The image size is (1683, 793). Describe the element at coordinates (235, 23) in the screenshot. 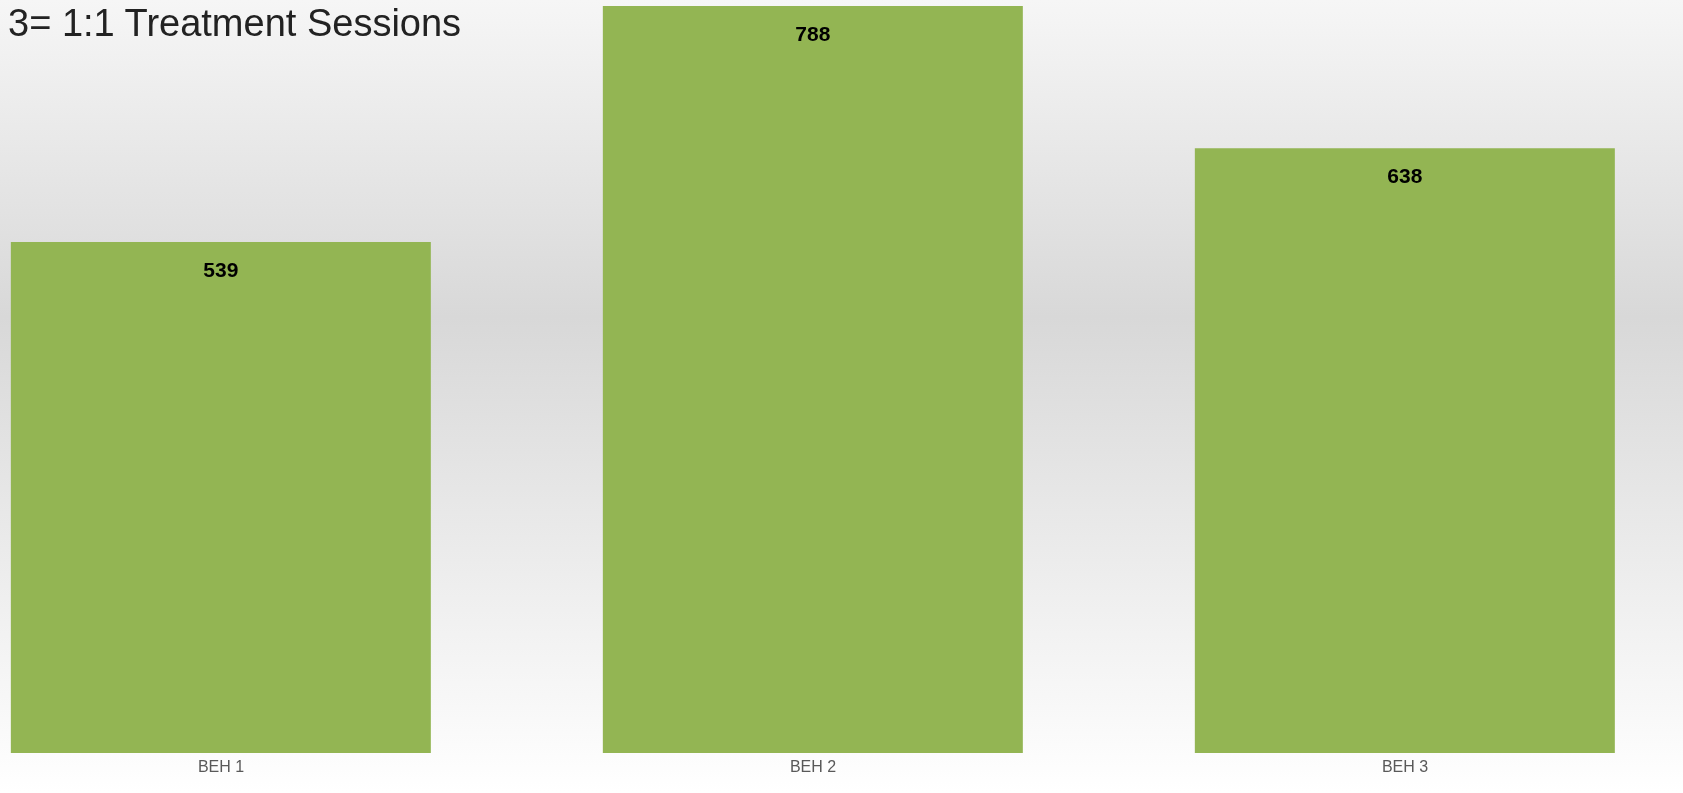

I see `chart-title: 3= 1:1 Treatment Sessions` at that location.